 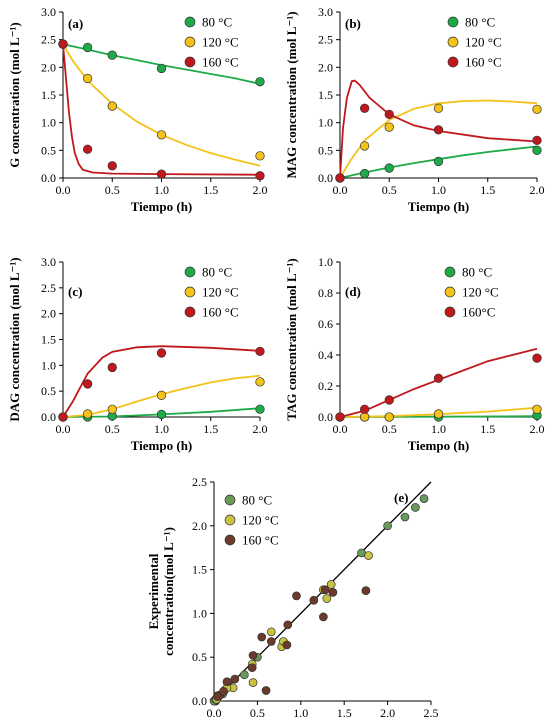 What do you see at coordinates (325, 150) in the screenshot?
I see `y-tick-label: 0.5` at bounding box center [325, 150].